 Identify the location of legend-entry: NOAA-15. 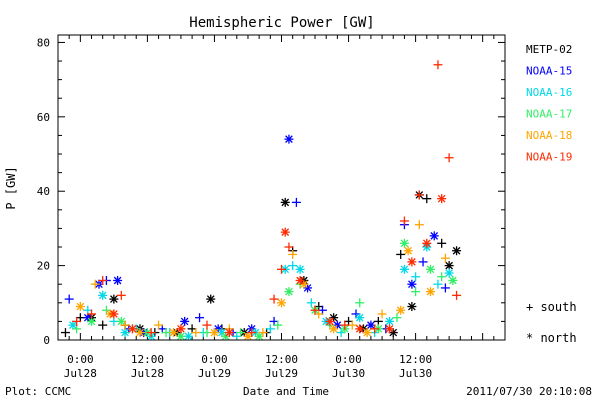
(549, 71).